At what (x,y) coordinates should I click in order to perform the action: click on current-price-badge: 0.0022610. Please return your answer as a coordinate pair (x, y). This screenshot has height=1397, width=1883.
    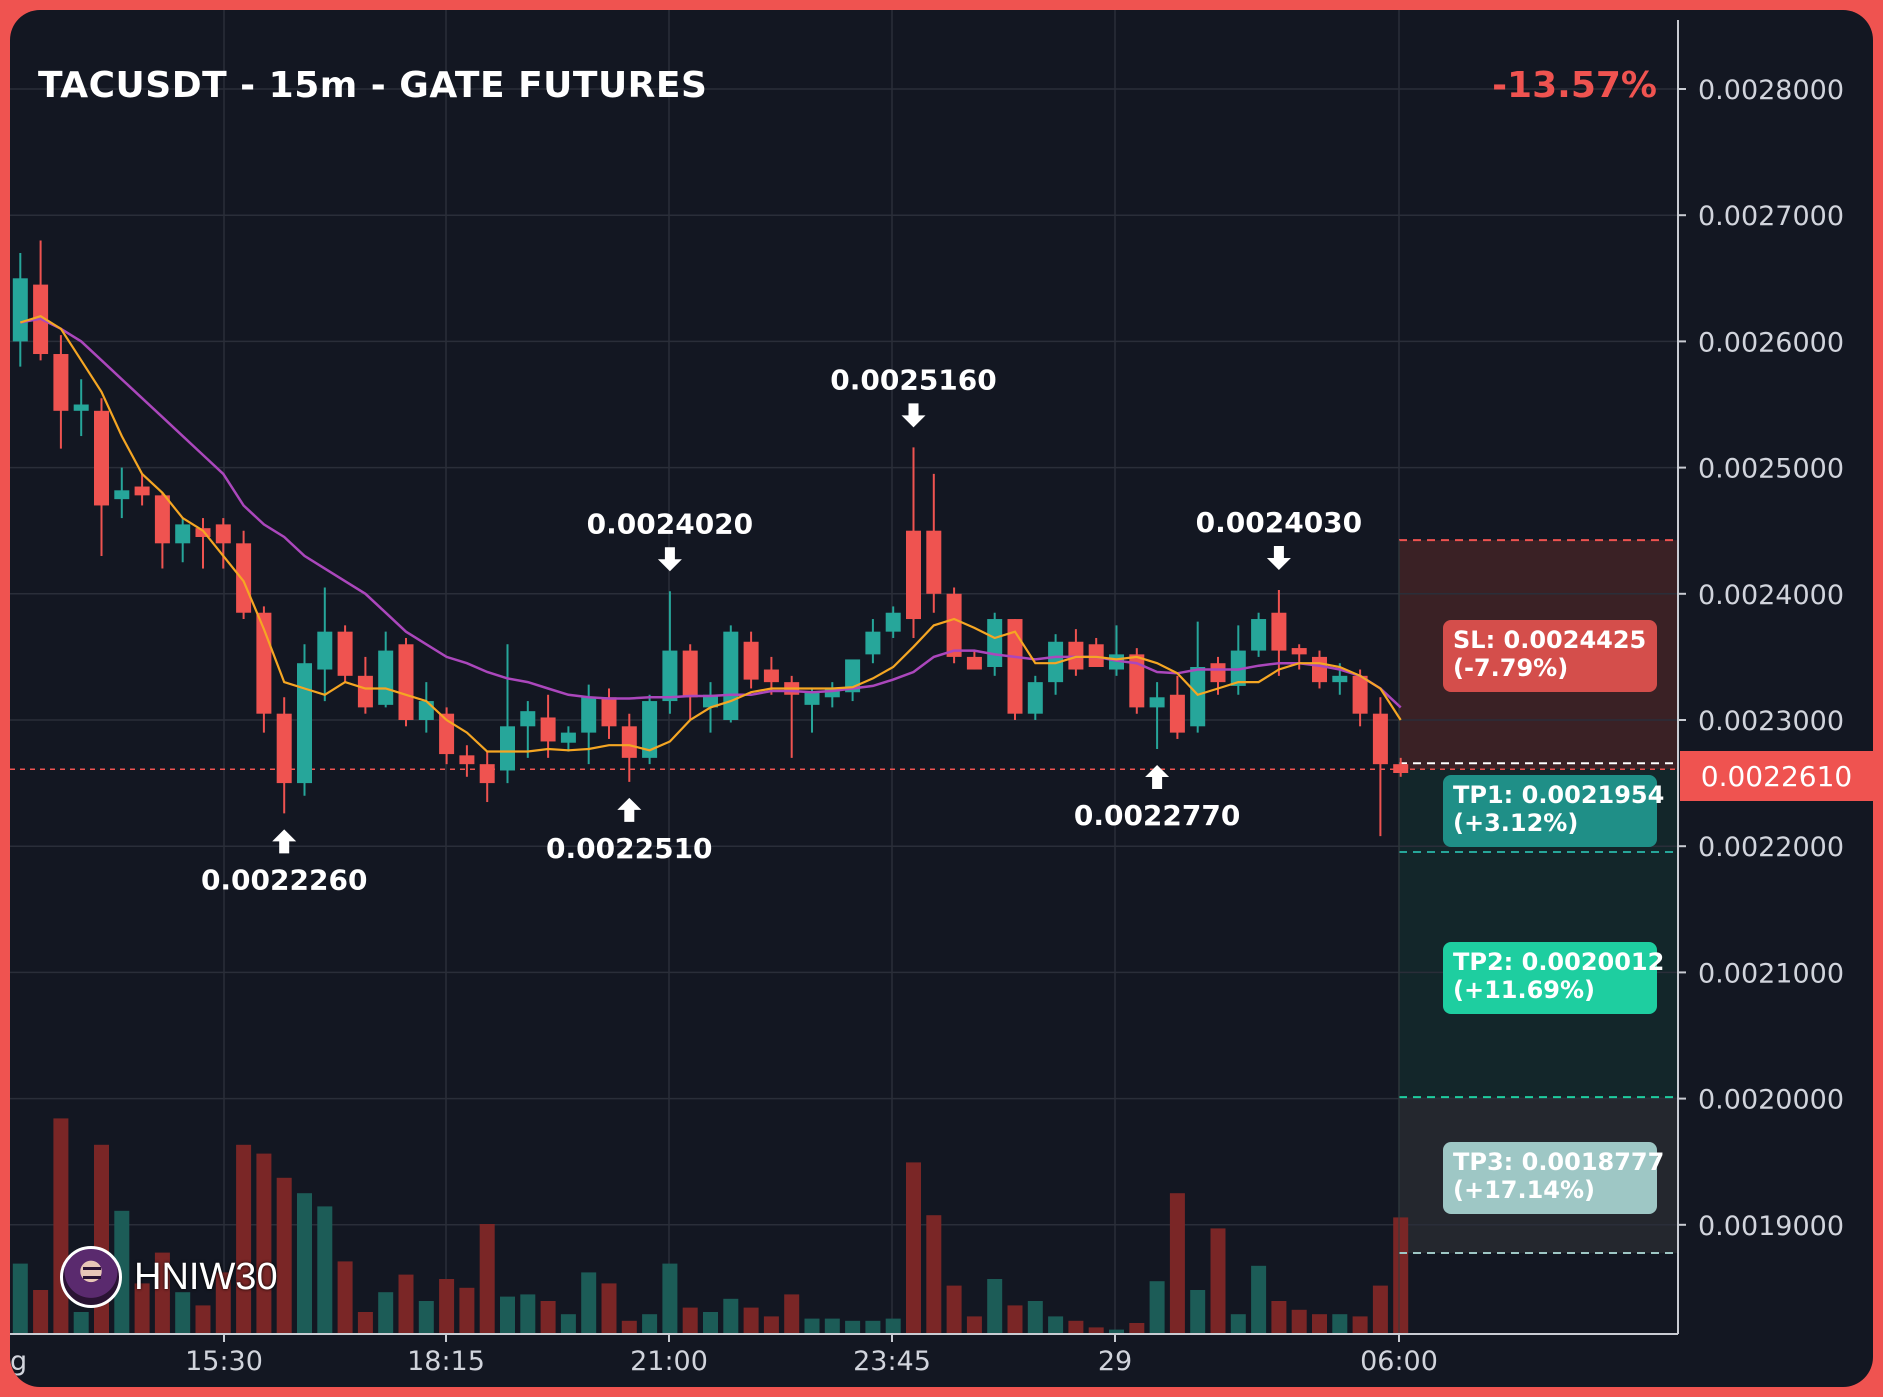
    Looking at the image, I should click on (1776, 776).